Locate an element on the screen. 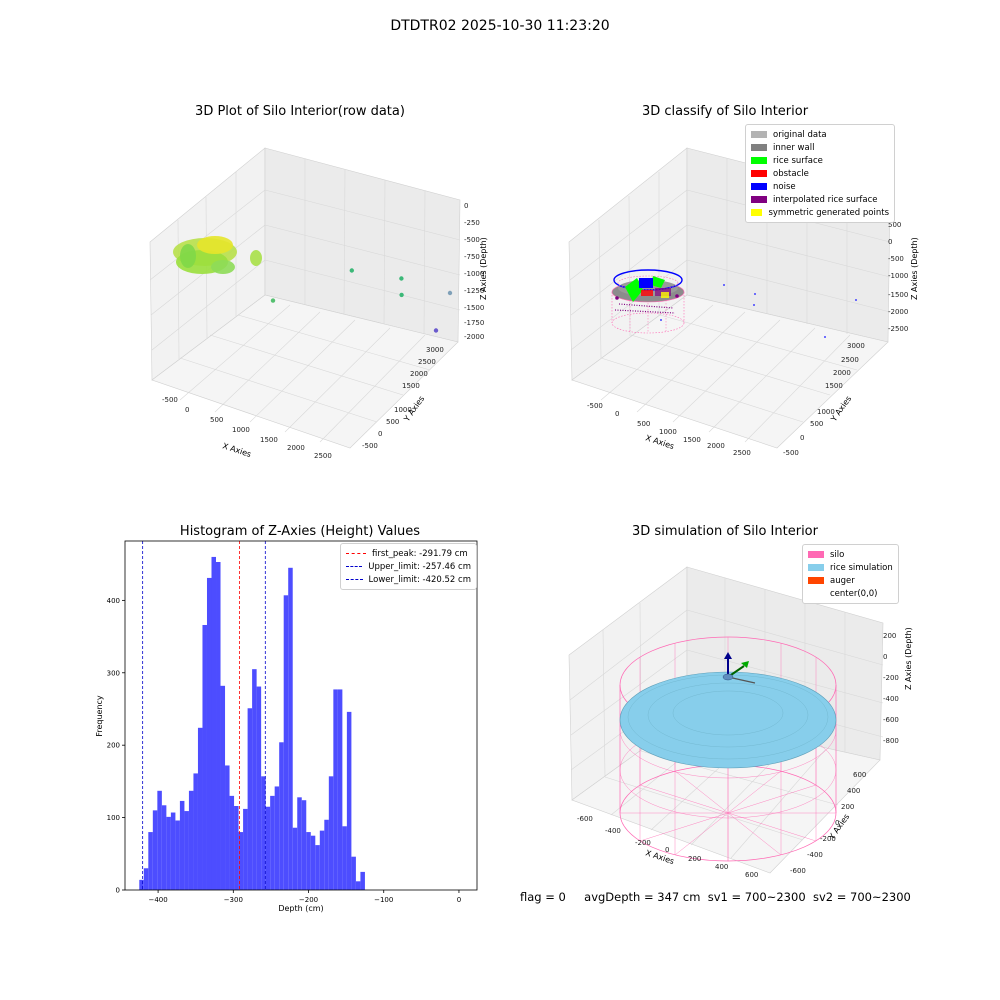 This screenshot has width=1000, height=1000. z-tick: -1500 is located at coordinates (898, 295).